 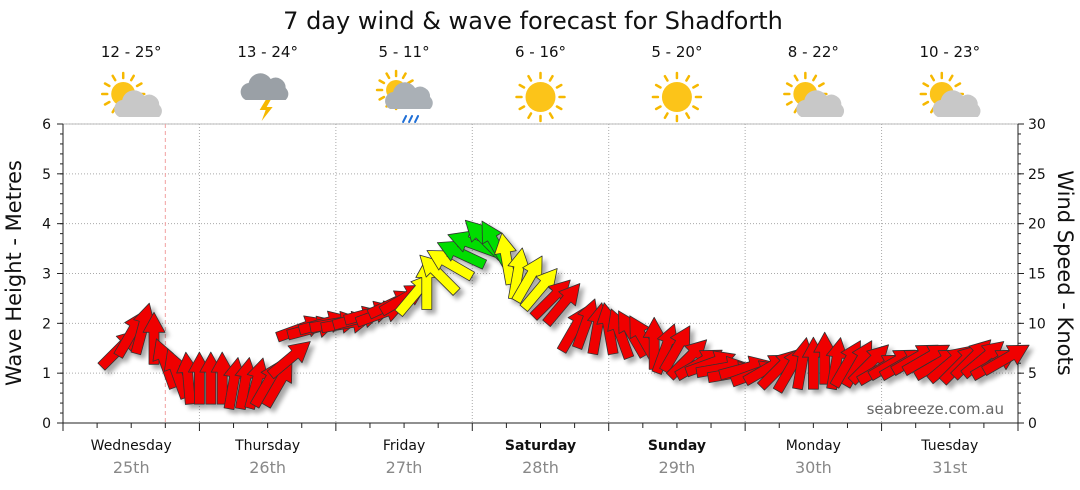 What do you see at coordinates (46, 374) in the screenshot?
I see `y-tick-left-label: 1` at bounding box center [46, 374].